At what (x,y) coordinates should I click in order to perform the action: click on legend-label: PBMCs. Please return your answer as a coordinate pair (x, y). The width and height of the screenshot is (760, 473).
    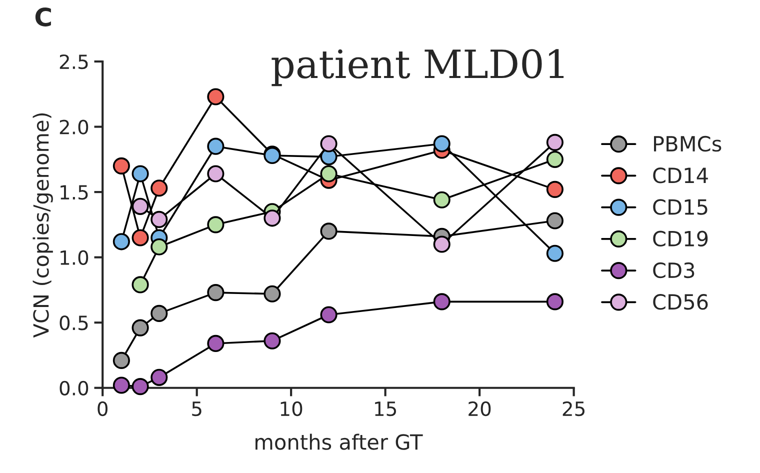
    Looking at the image, I should click on (688, 144).